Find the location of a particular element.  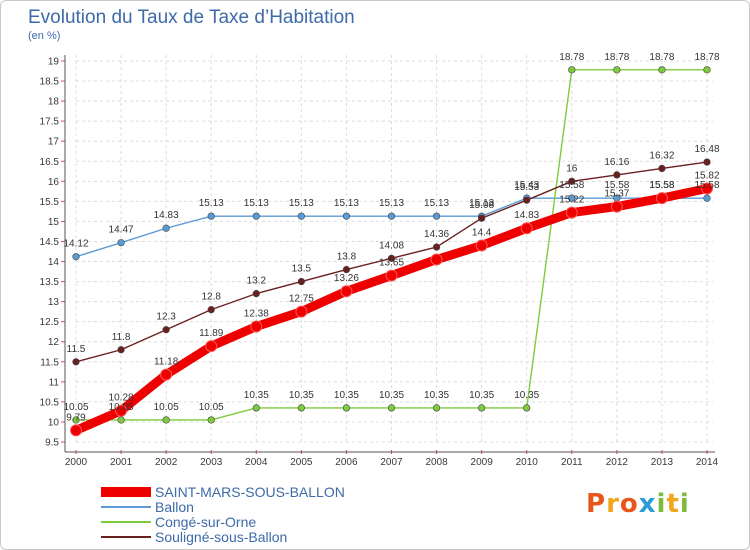

y-tick-label: 11 is located at coordinates (54, 382).